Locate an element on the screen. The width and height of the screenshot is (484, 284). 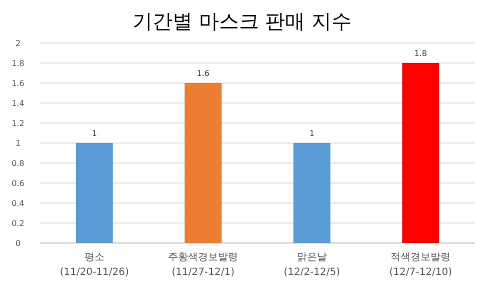
y-tick-label: 0 is located at coordinates (18, 243).